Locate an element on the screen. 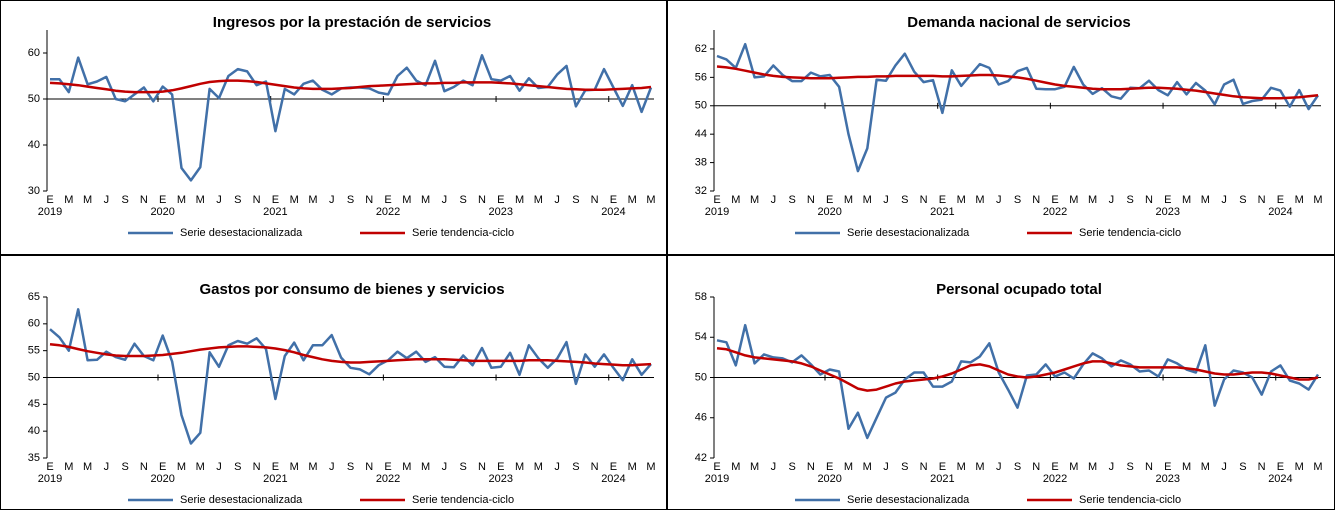 This screenshot has width=1335, height=510. y-tick-label: 55 is located at coordinates (34, 351).